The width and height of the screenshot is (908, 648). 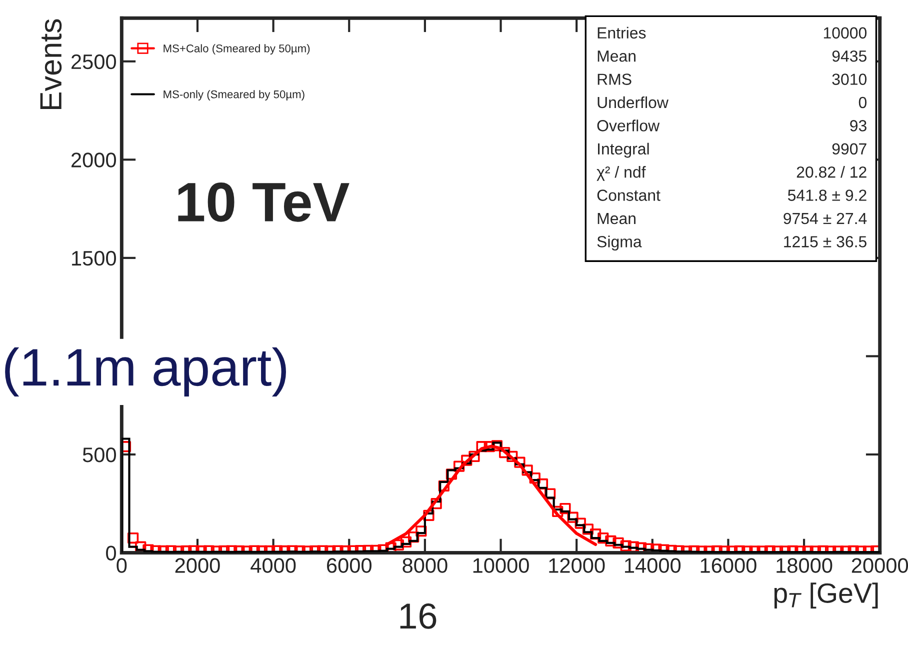 I want to click on text: Underflow 0, so click(x=732, y=102).